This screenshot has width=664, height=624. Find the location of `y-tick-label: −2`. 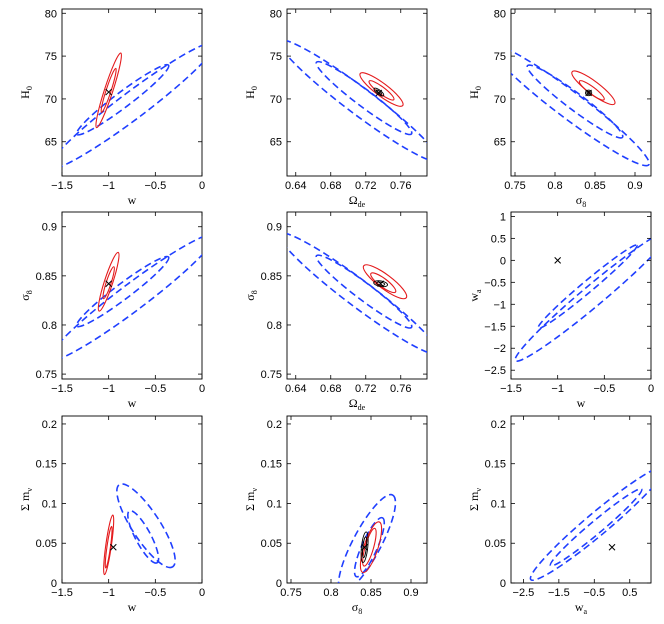

y-tick-label: −2 is located at coordinates (499, 349).